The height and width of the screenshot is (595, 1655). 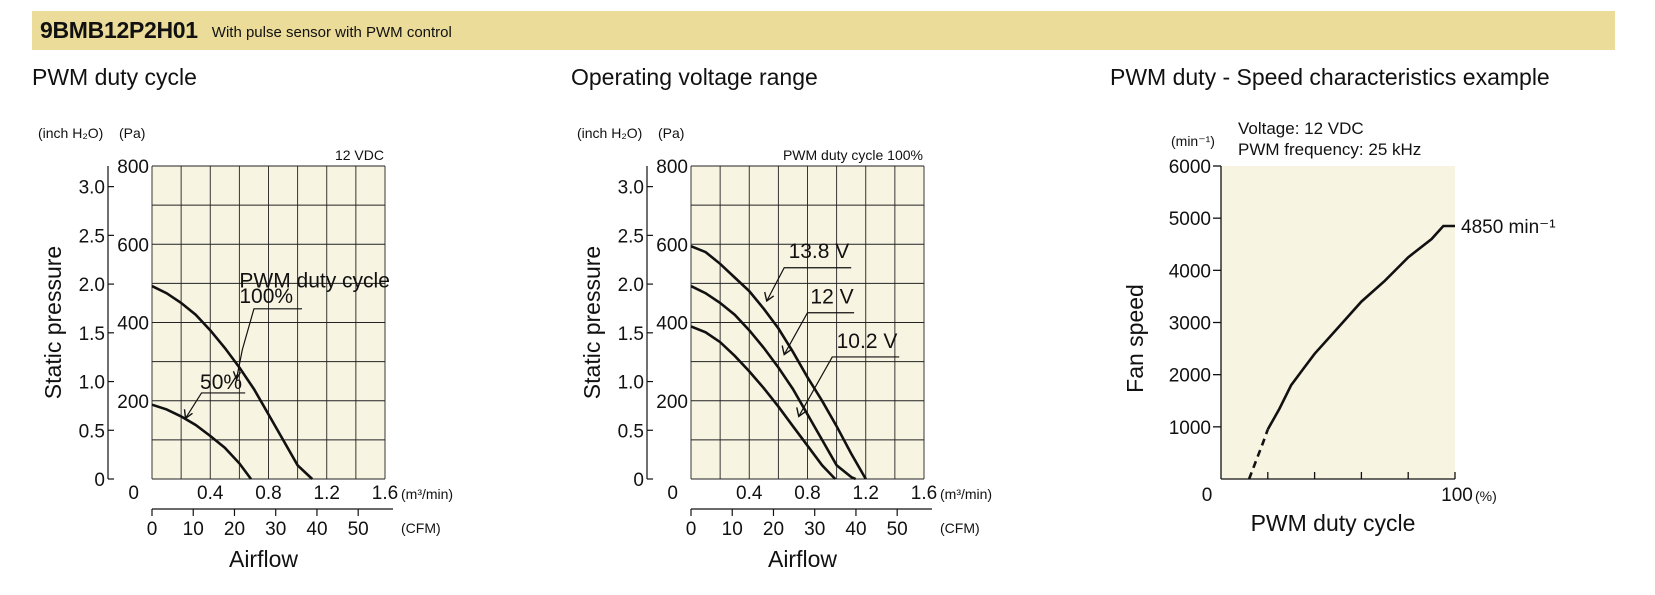 I want to click on cfm-tick-label: 0, so click(x=691, y=529).